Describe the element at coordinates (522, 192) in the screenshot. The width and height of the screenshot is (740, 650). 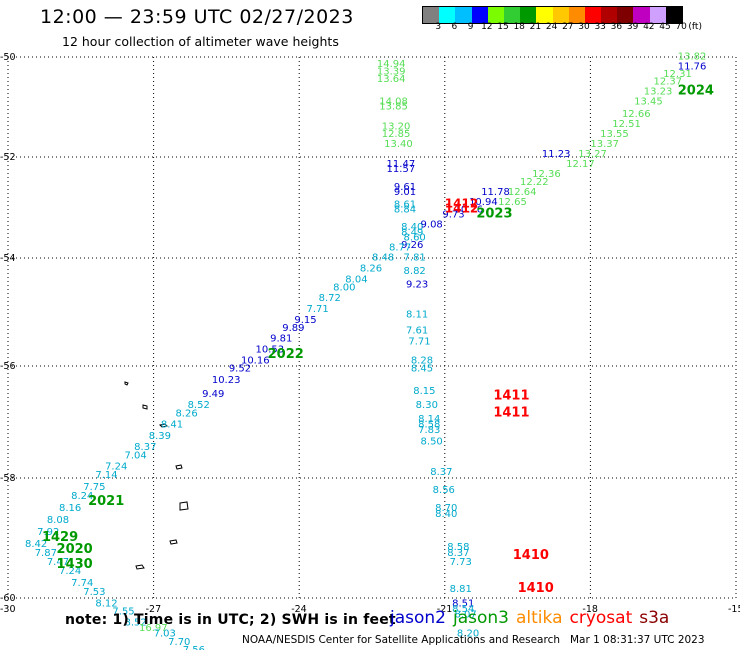
I see `wave-height-value: 12.64` at that location.